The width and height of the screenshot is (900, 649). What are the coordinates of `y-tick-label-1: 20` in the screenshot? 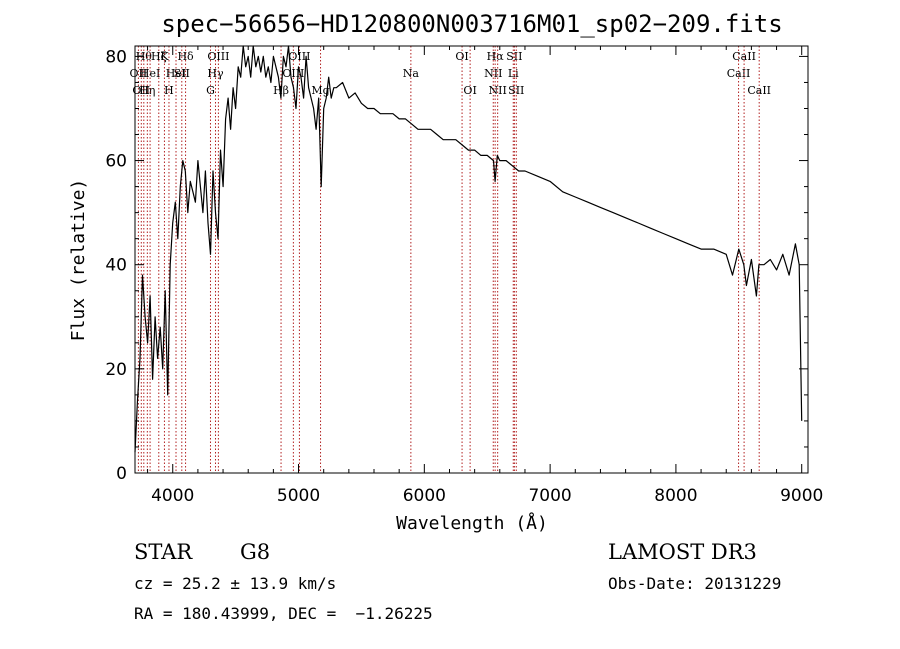 It's located at (116, 370).